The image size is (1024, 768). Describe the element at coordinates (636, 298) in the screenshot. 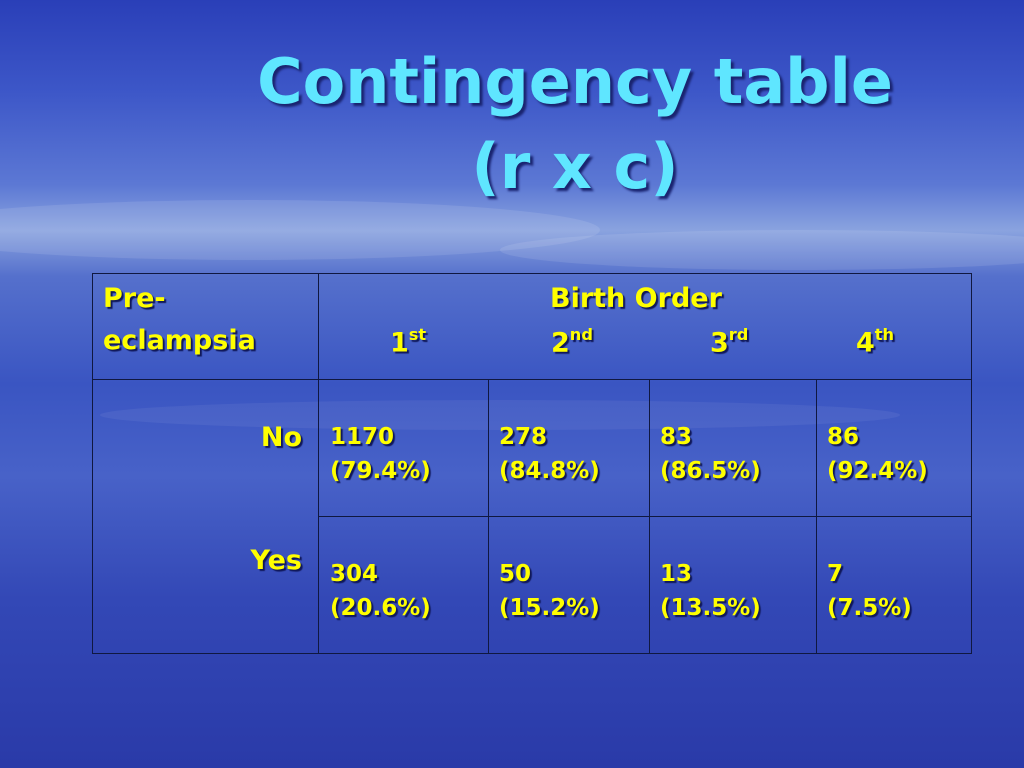

I see `column-group-header: Birth Order` at that location.